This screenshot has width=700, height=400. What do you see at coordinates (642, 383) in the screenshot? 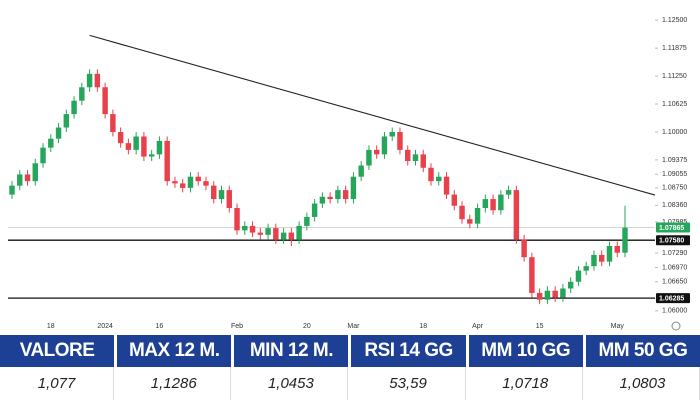
I see `table-cell: 1,0803` at bounding box center [642, 383].